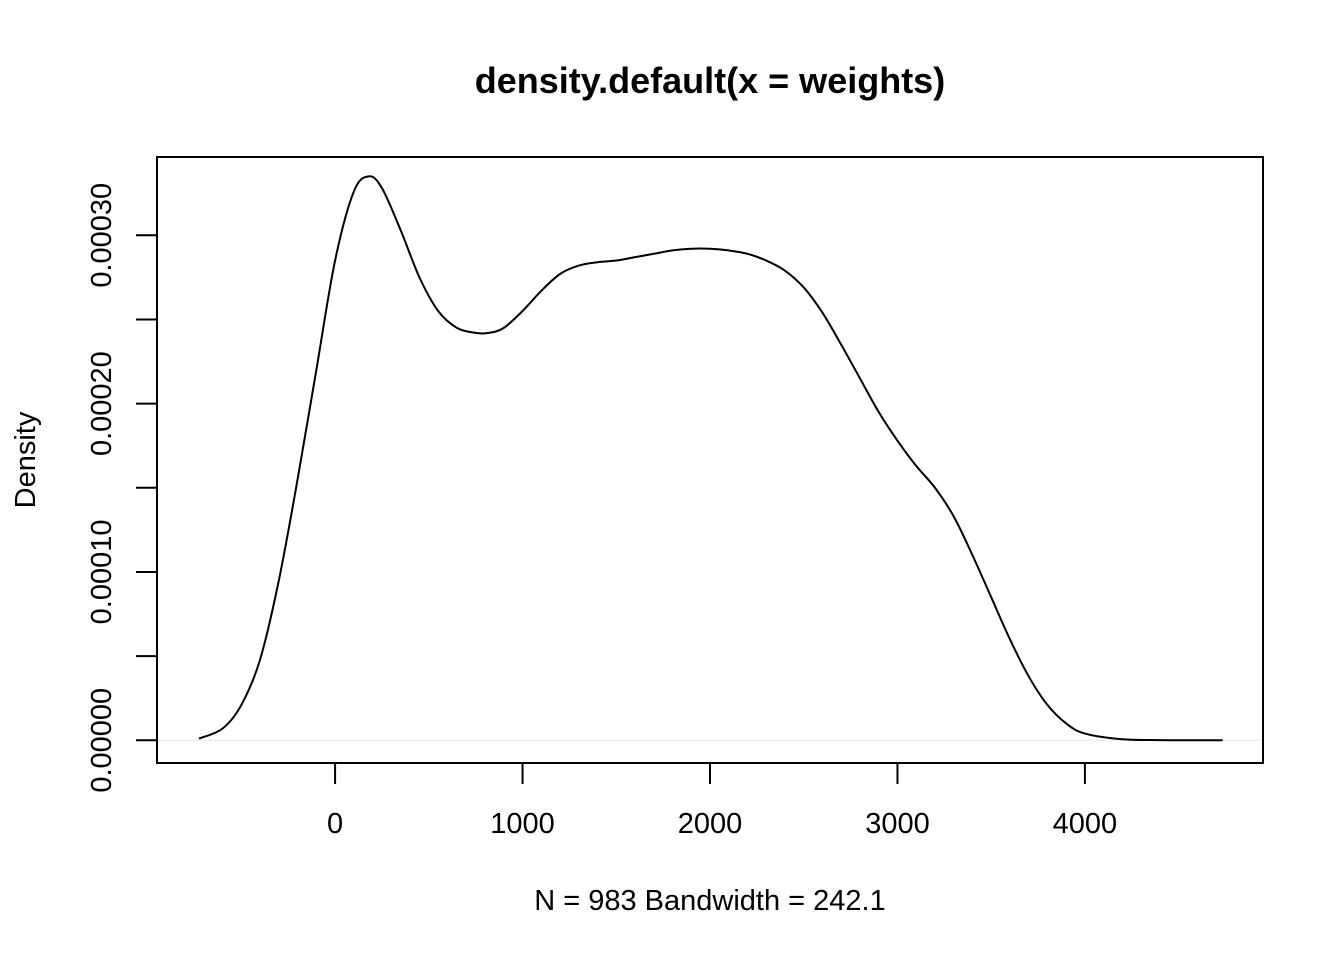 Image resolution: width=1344 pixels, height=960 pixels. What do you see at coordinates (122, 488) in the screenshot?
I see `y-axis: 0.00000 0.00010 0.00020 0.00030` at bounding box center [122, 488].